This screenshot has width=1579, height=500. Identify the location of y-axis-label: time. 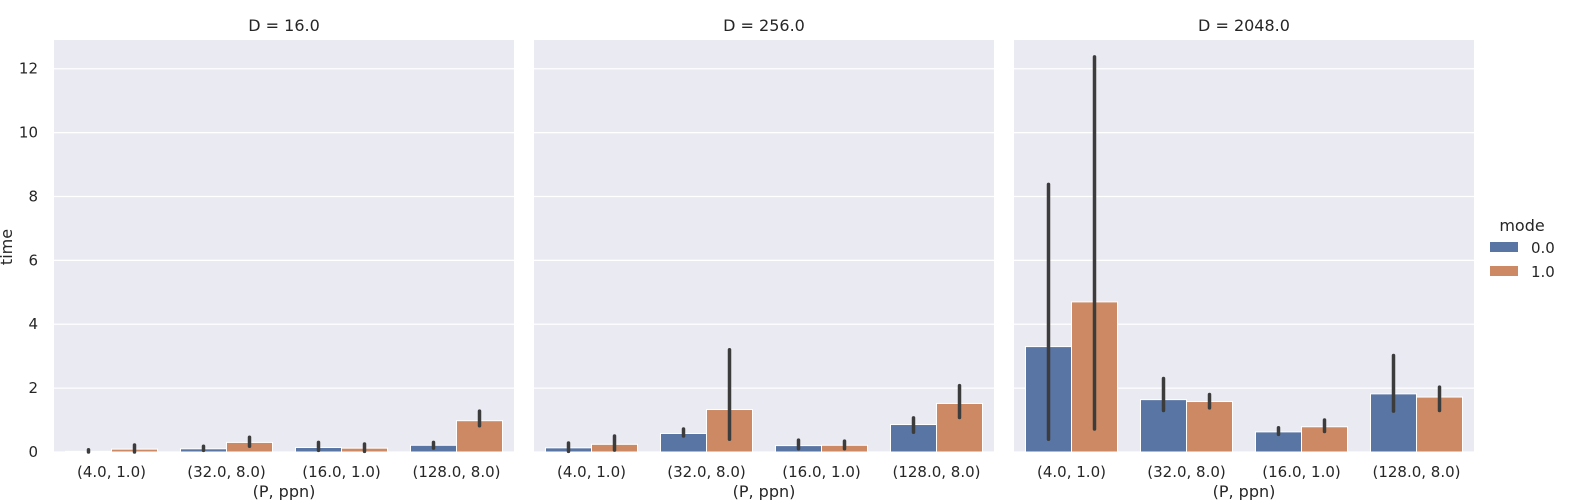
(8, 247).